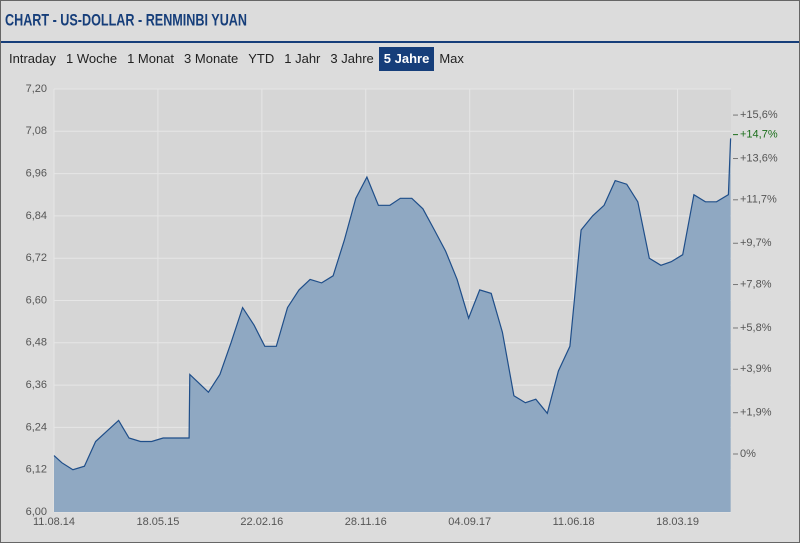  Describe the element at coordinates (756, 284) in the screenshot. I see `y2-tick-label: +7,8%` at that location.